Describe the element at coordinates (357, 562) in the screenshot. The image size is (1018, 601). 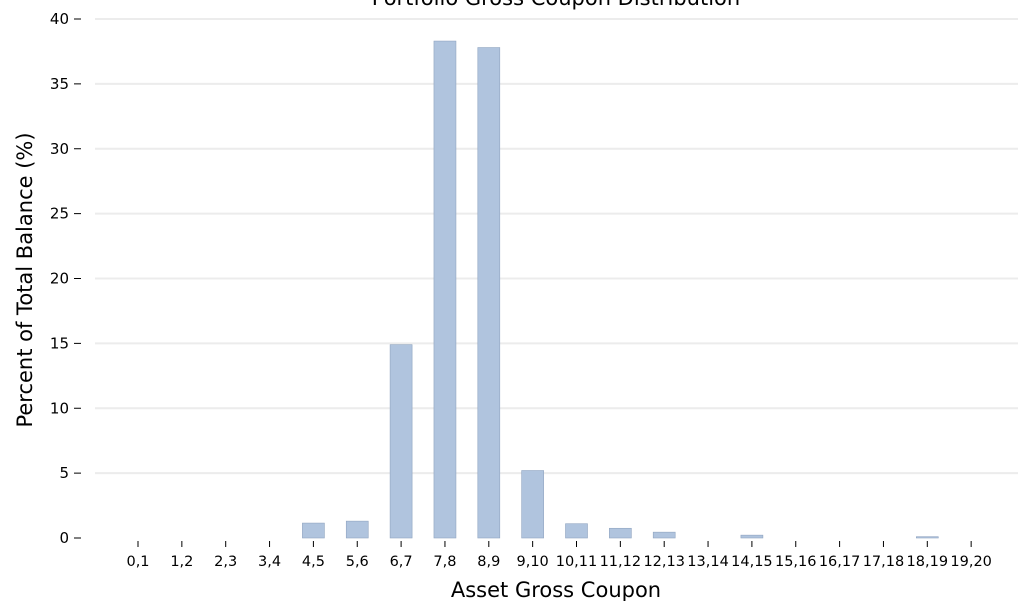
I see `x-tick-label: 5,6` at that location.